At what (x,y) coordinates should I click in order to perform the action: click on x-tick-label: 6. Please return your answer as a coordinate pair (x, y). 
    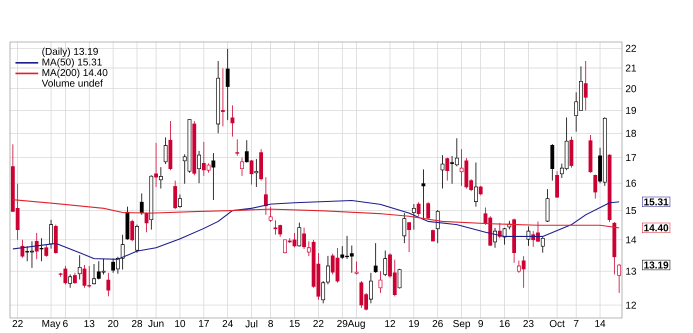
    Looking at the image, I should click on (65, 324).